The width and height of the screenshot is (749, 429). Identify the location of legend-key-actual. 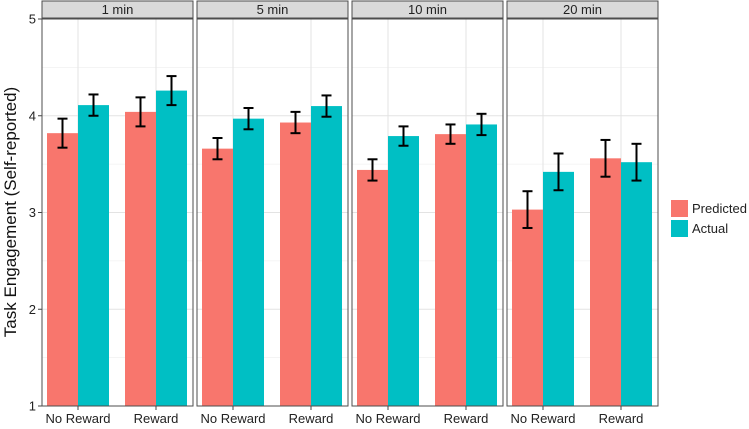
(679, 228).